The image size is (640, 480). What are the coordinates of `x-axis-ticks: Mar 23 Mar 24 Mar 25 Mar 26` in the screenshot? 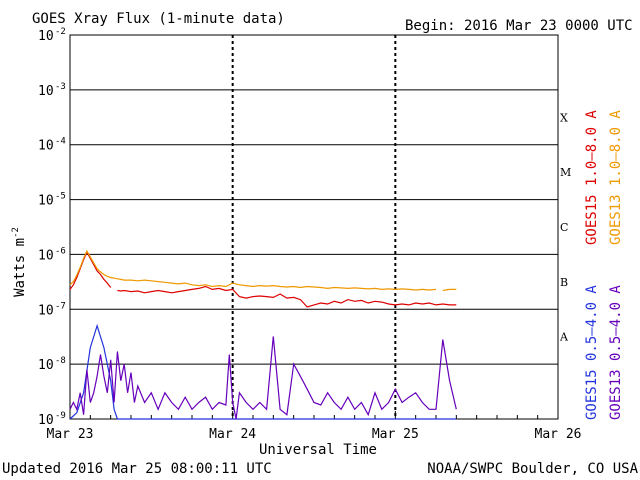 It's located at (314, 434).